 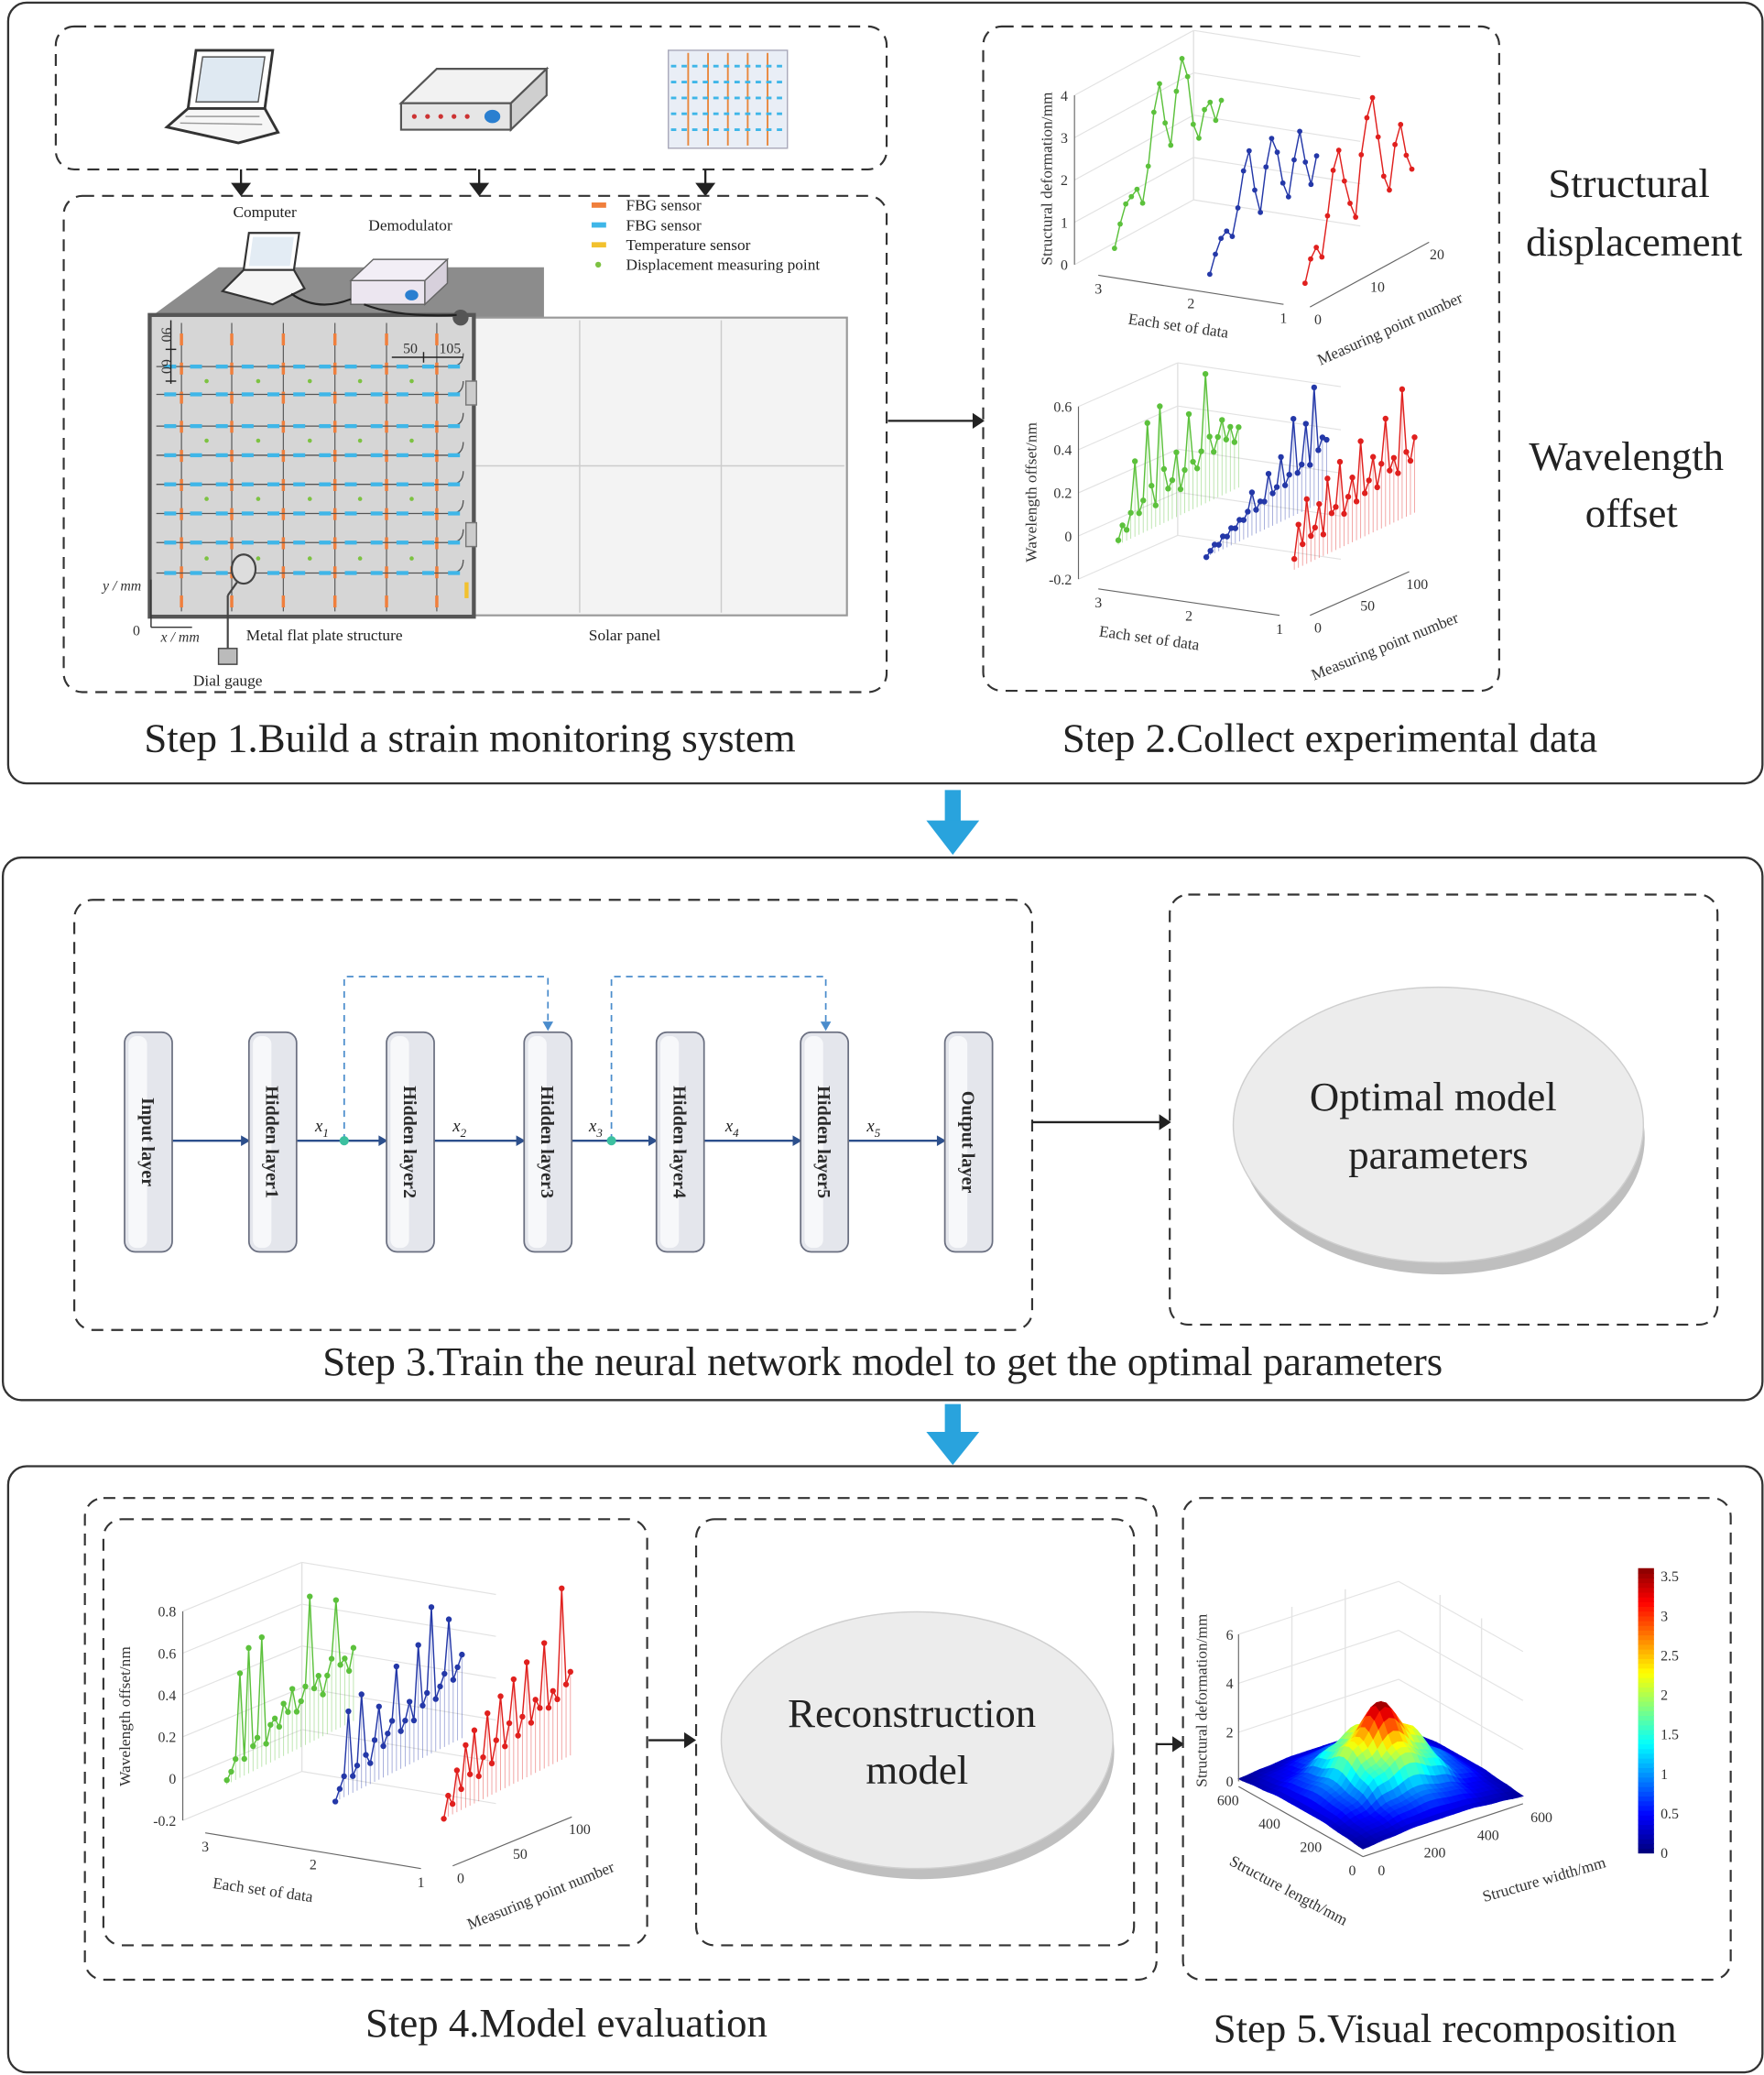 What do you see at coordinates (512, 1841) in the screenshot?
I see `mp-axis` at bounding box center [512, 1841].